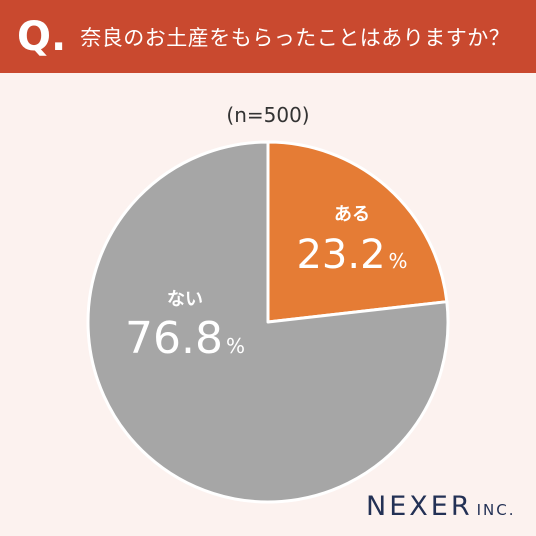  I want to click on brand-name: NEXER, so click(419, 506).